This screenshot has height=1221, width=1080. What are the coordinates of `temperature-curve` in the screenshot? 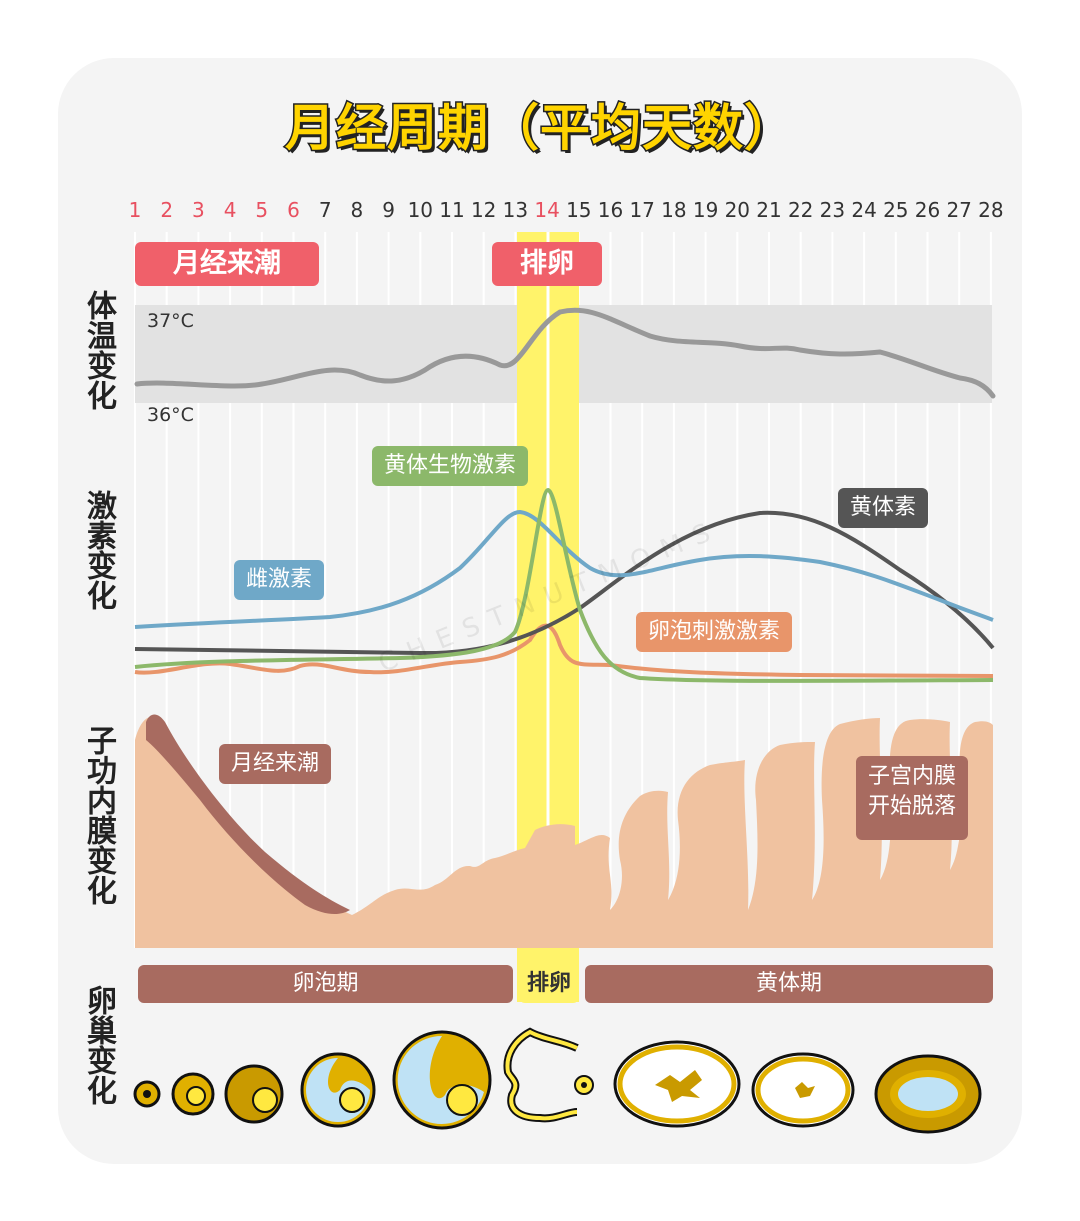 It's located at (565, 353).